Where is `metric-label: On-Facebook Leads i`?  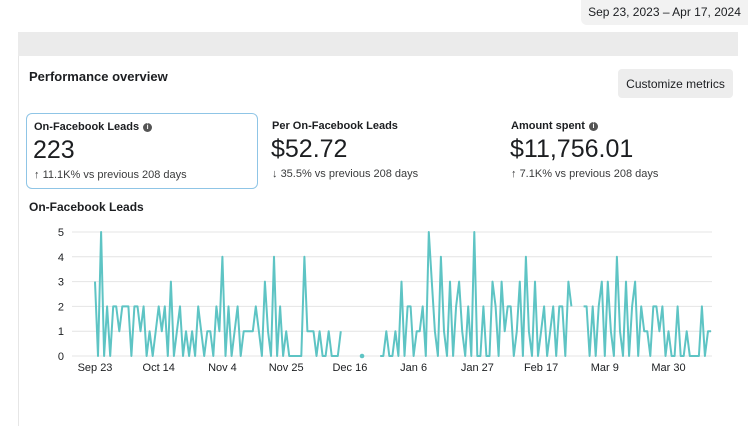 metric-label: On-Facebook Leads i is located at coordinates (93, 127).